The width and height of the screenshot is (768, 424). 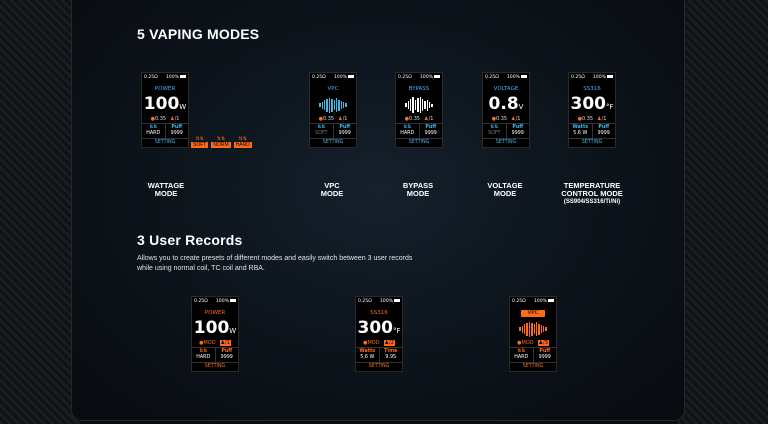 What do you see at coordinates (166, 189) in the screenshot?
I see `mode-label-wattage: WATTAGE MODE` at bounding box center [166, 189].